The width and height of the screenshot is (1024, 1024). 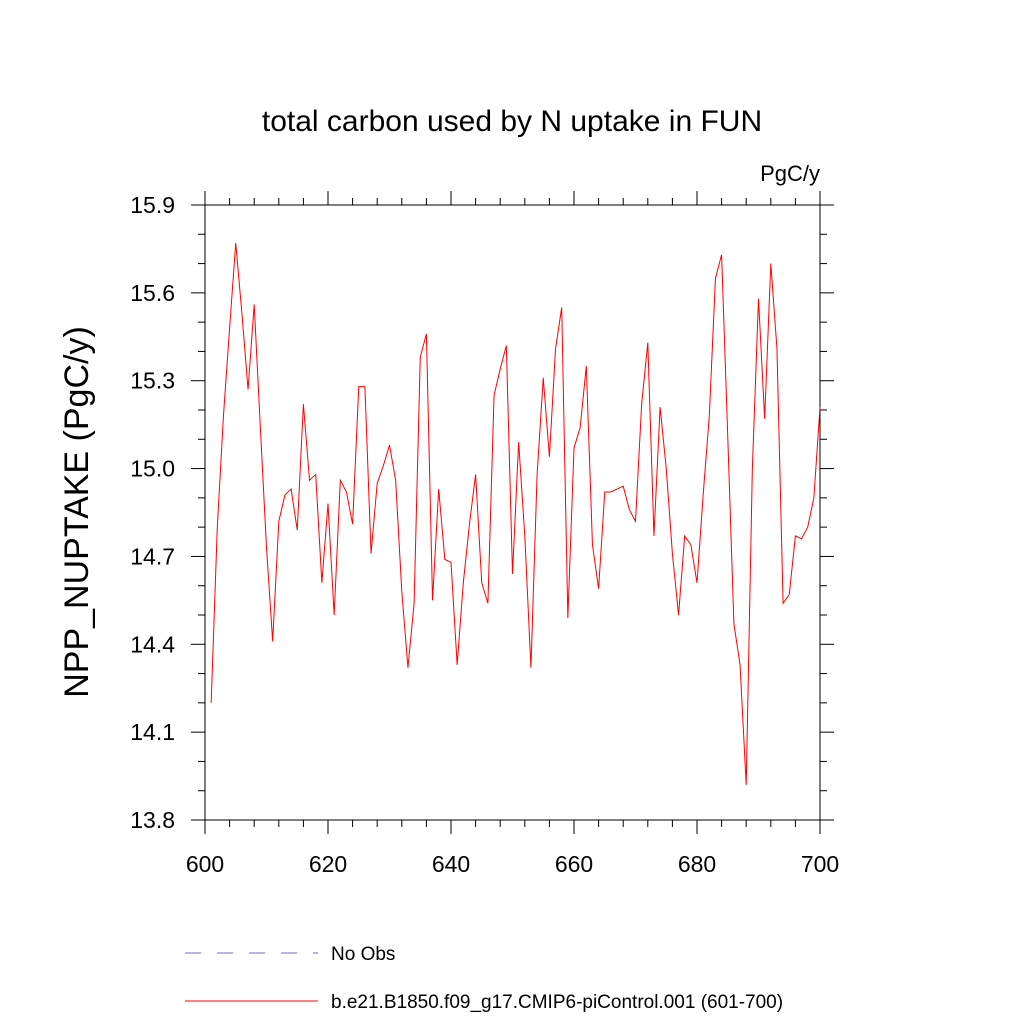 I want to click on y-axis-label: NPP_NUPTAKE (PgC/y), so click(x=77, y=512).